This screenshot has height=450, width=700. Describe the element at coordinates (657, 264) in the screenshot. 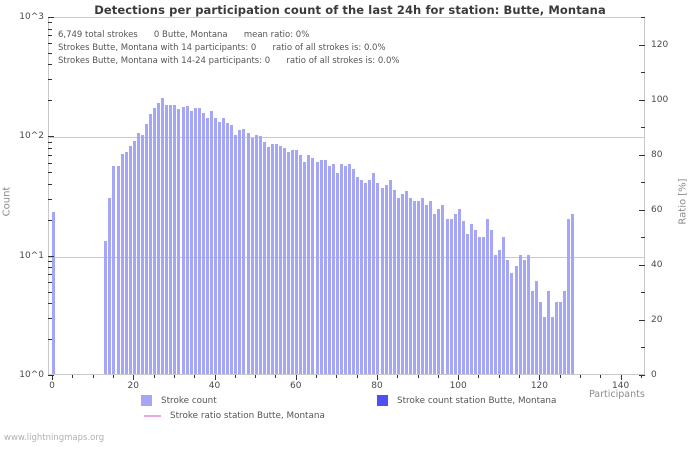

I see `y-axis-right-tick-label: 40` at that location.